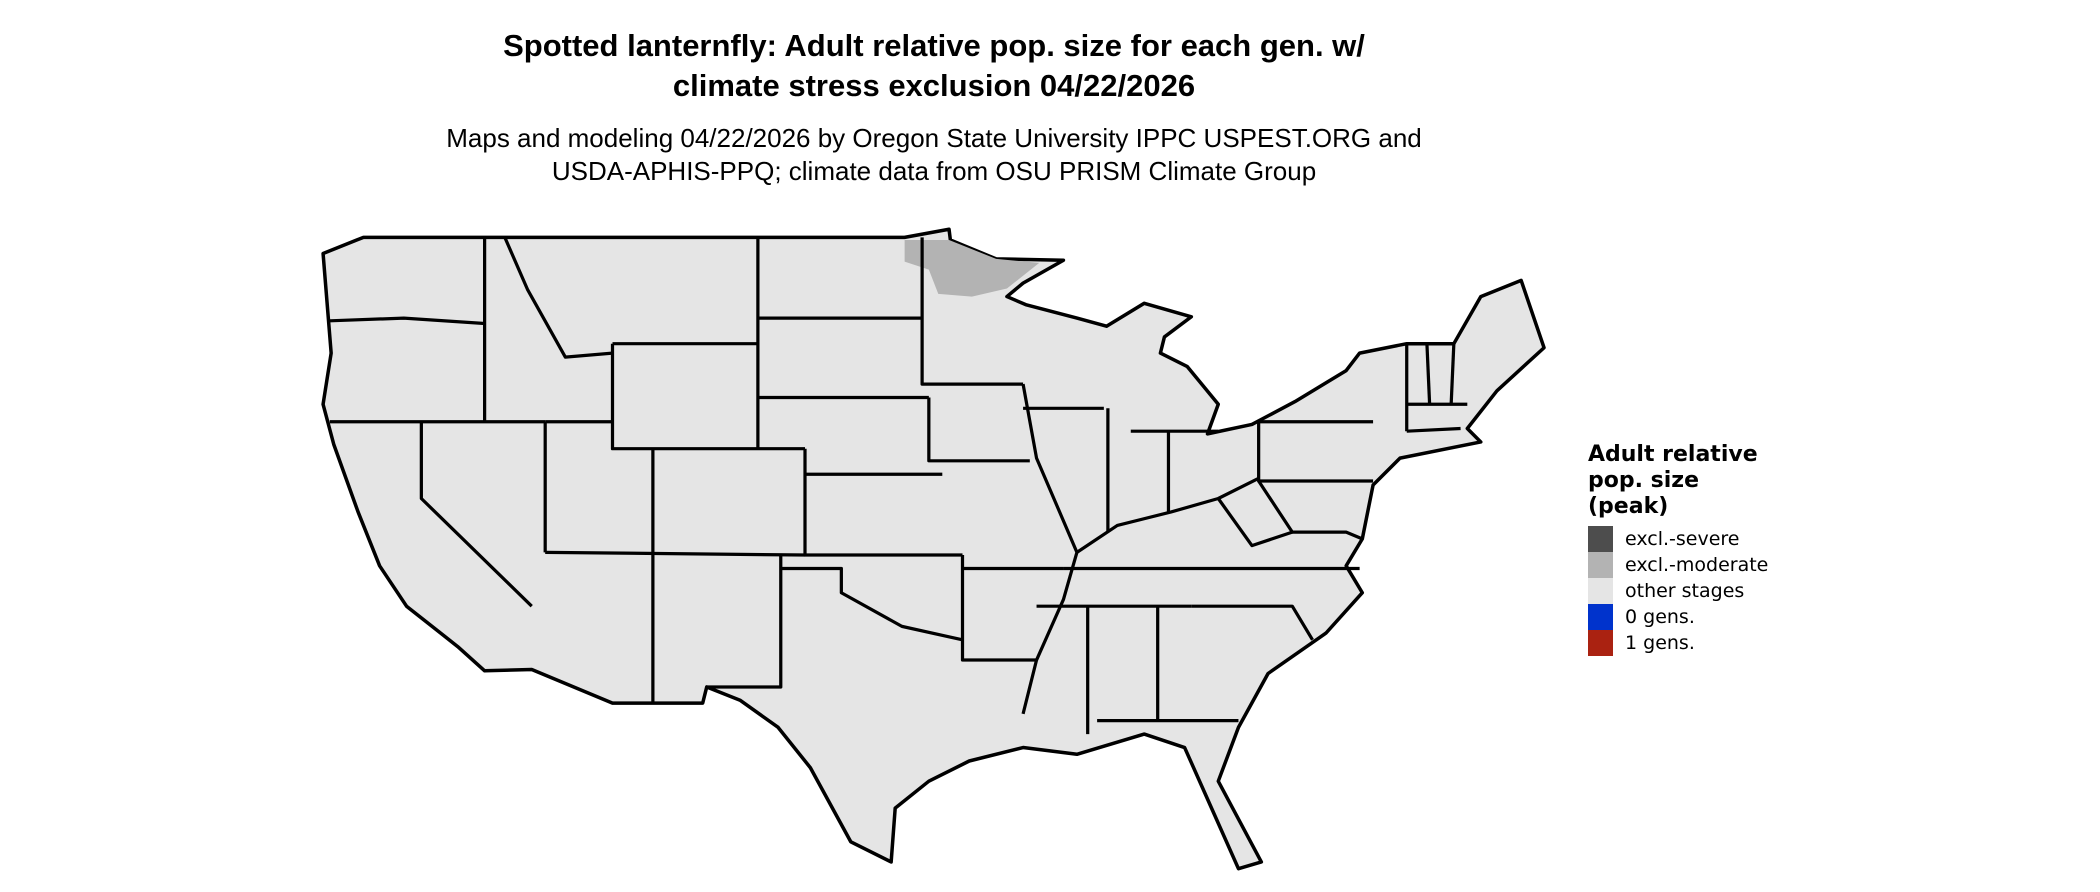  Describe the element at coordinates (1643, 480) in the screenshot. I see `legend-title-line: pop. size` at that location.